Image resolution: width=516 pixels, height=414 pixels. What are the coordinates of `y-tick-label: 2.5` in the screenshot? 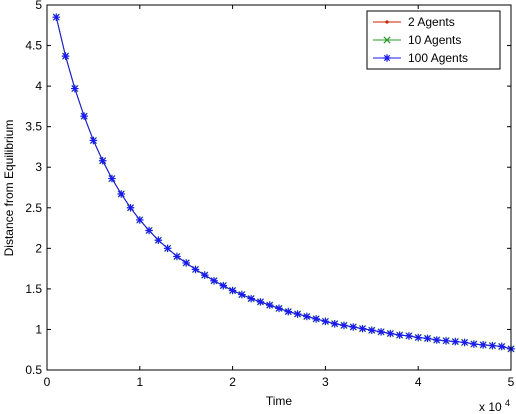 It's located at (33, 208).